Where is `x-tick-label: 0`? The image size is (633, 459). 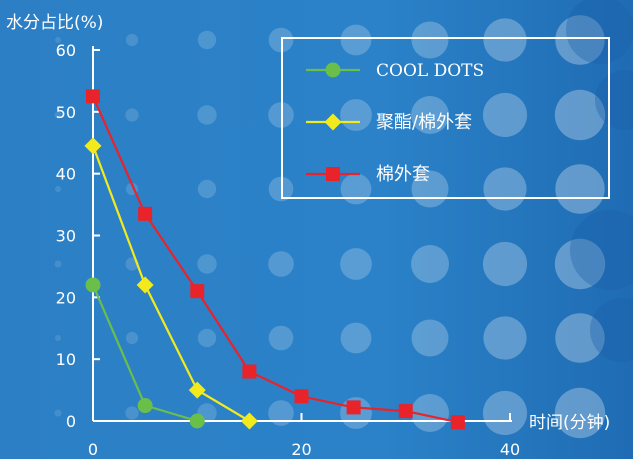
x-tick-label: 0 is located at coordinates (93, 449).